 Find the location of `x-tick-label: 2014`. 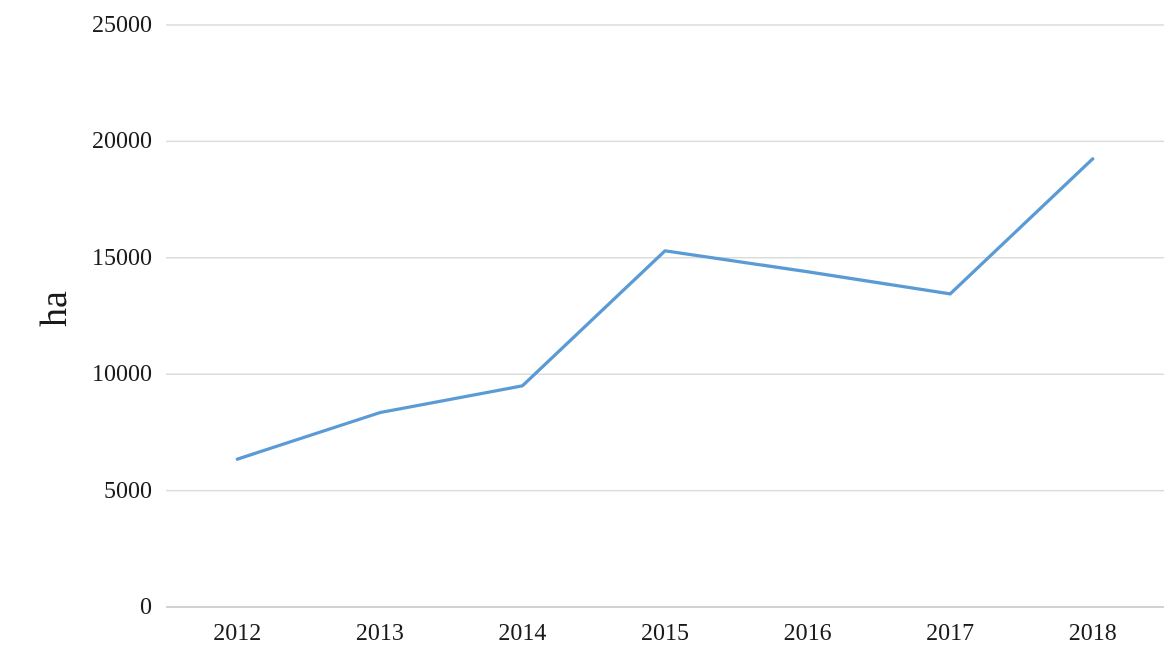

x-tick-label: 2014 is located at coordinates (522, 633).